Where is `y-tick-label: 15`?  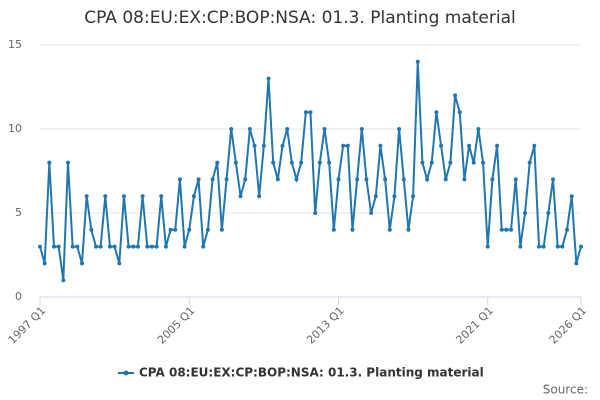 y-tick-label: 15 is located at coordinates (15, 44).